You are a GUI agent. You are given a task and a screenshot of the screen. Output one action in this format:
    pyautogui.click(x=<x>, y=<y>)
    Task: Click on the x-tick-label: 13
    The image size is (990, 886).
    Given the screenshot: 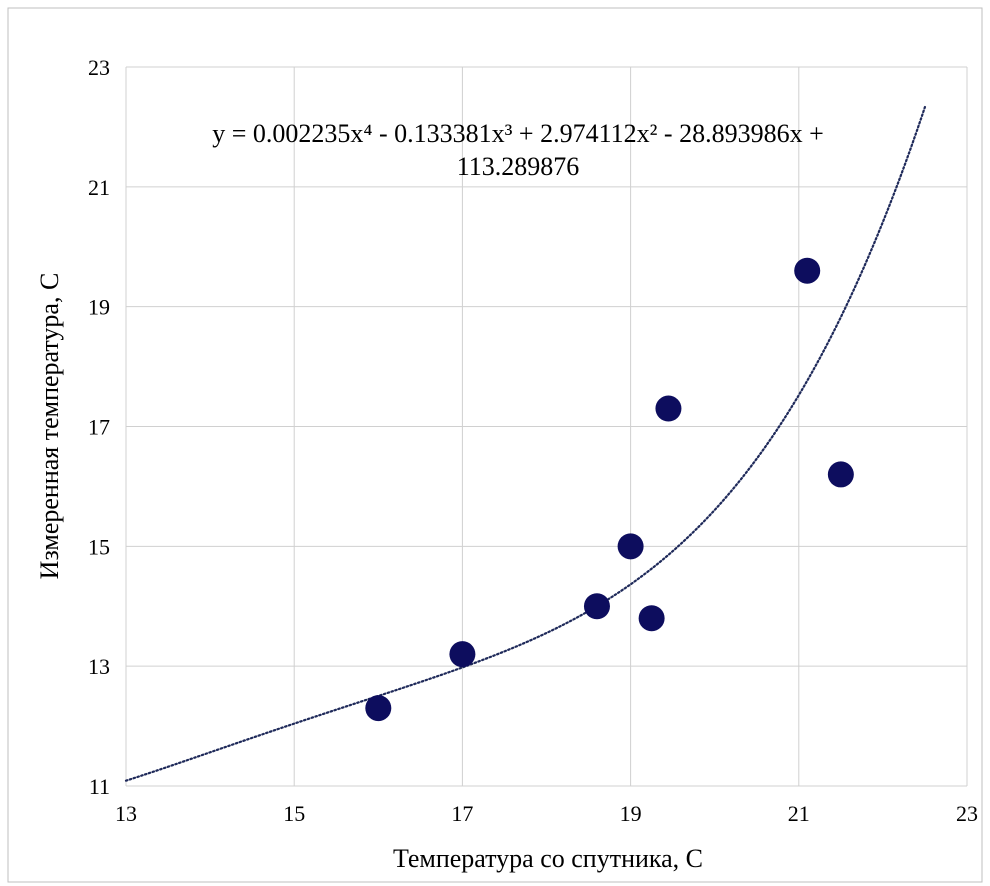 What is the action you would take?
    pyautogui.click(x=126, y=813)
    